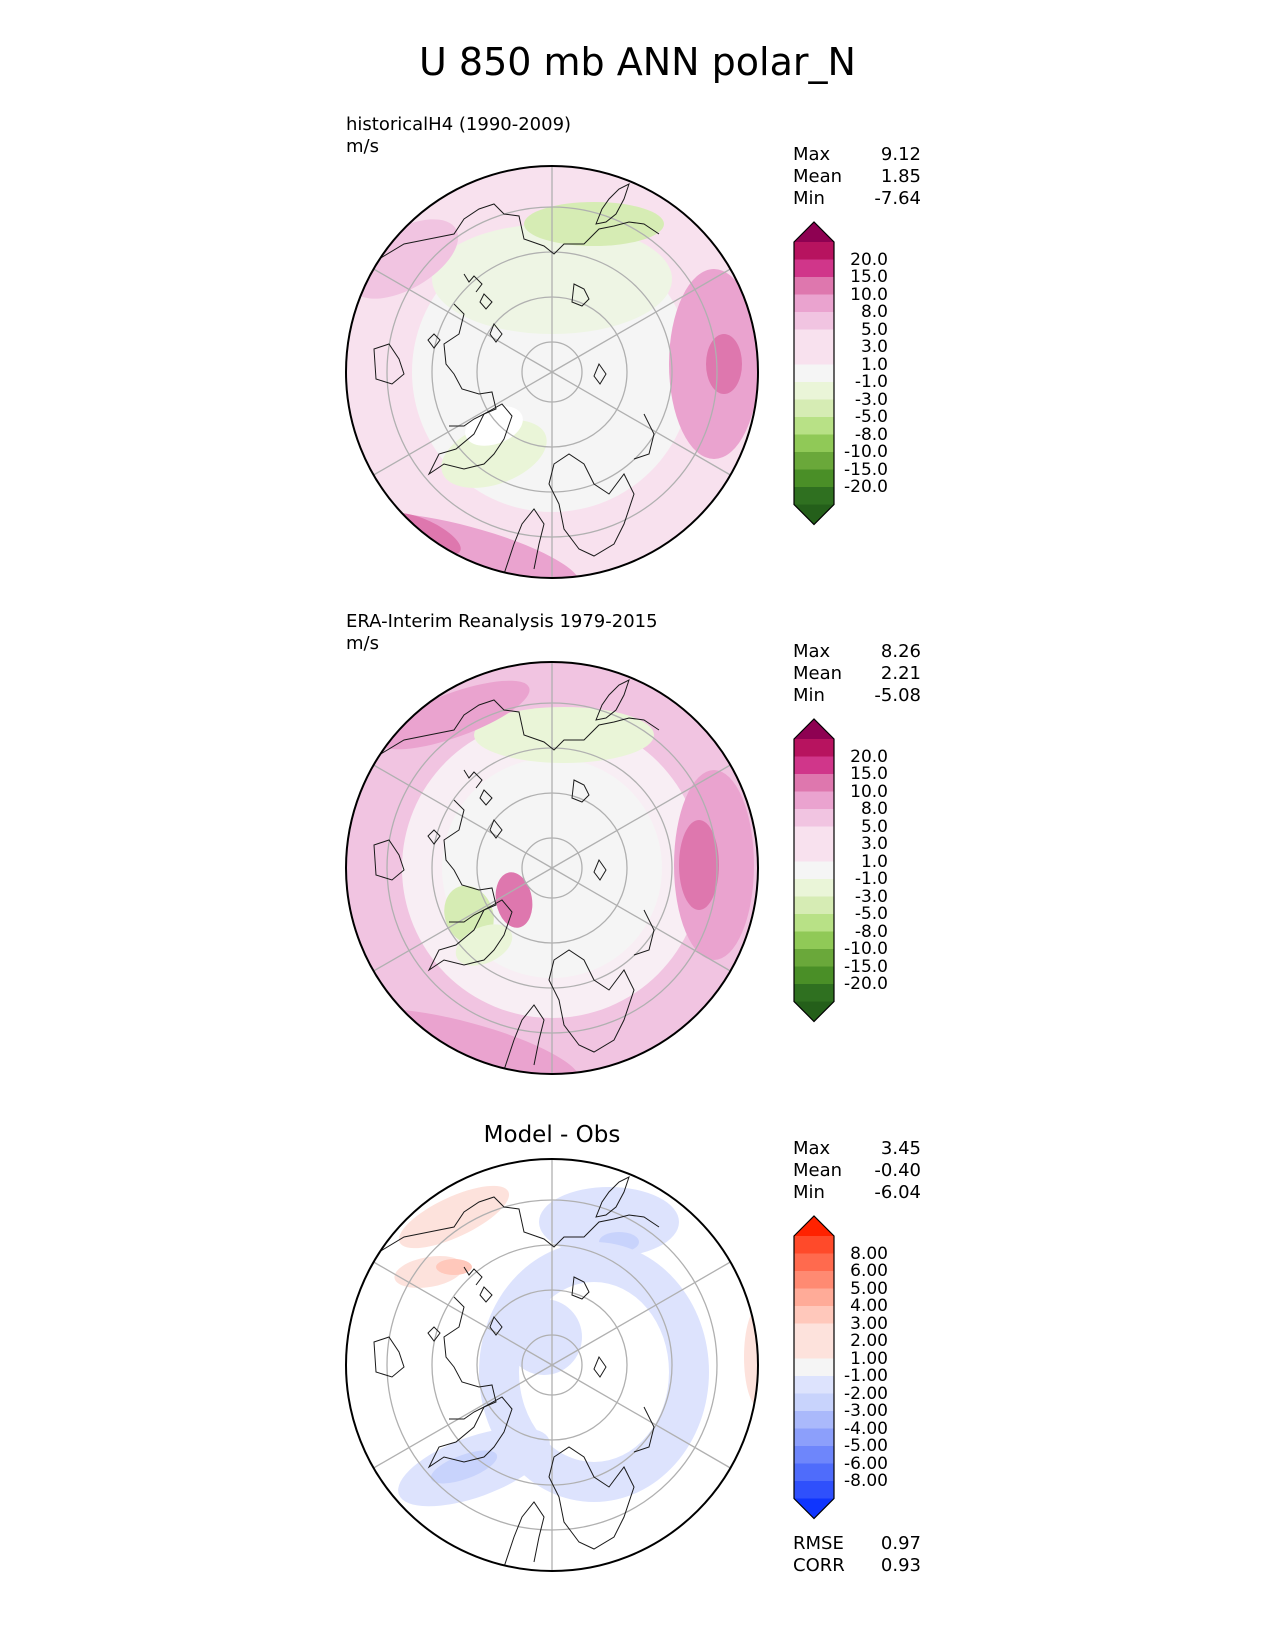 The height and width of the screenshot is (1650, 1275). What do you see at coordinates (362, 146) in the screenshot?
I see `panel-1-units: m/s` at bounding box center [362, 146].